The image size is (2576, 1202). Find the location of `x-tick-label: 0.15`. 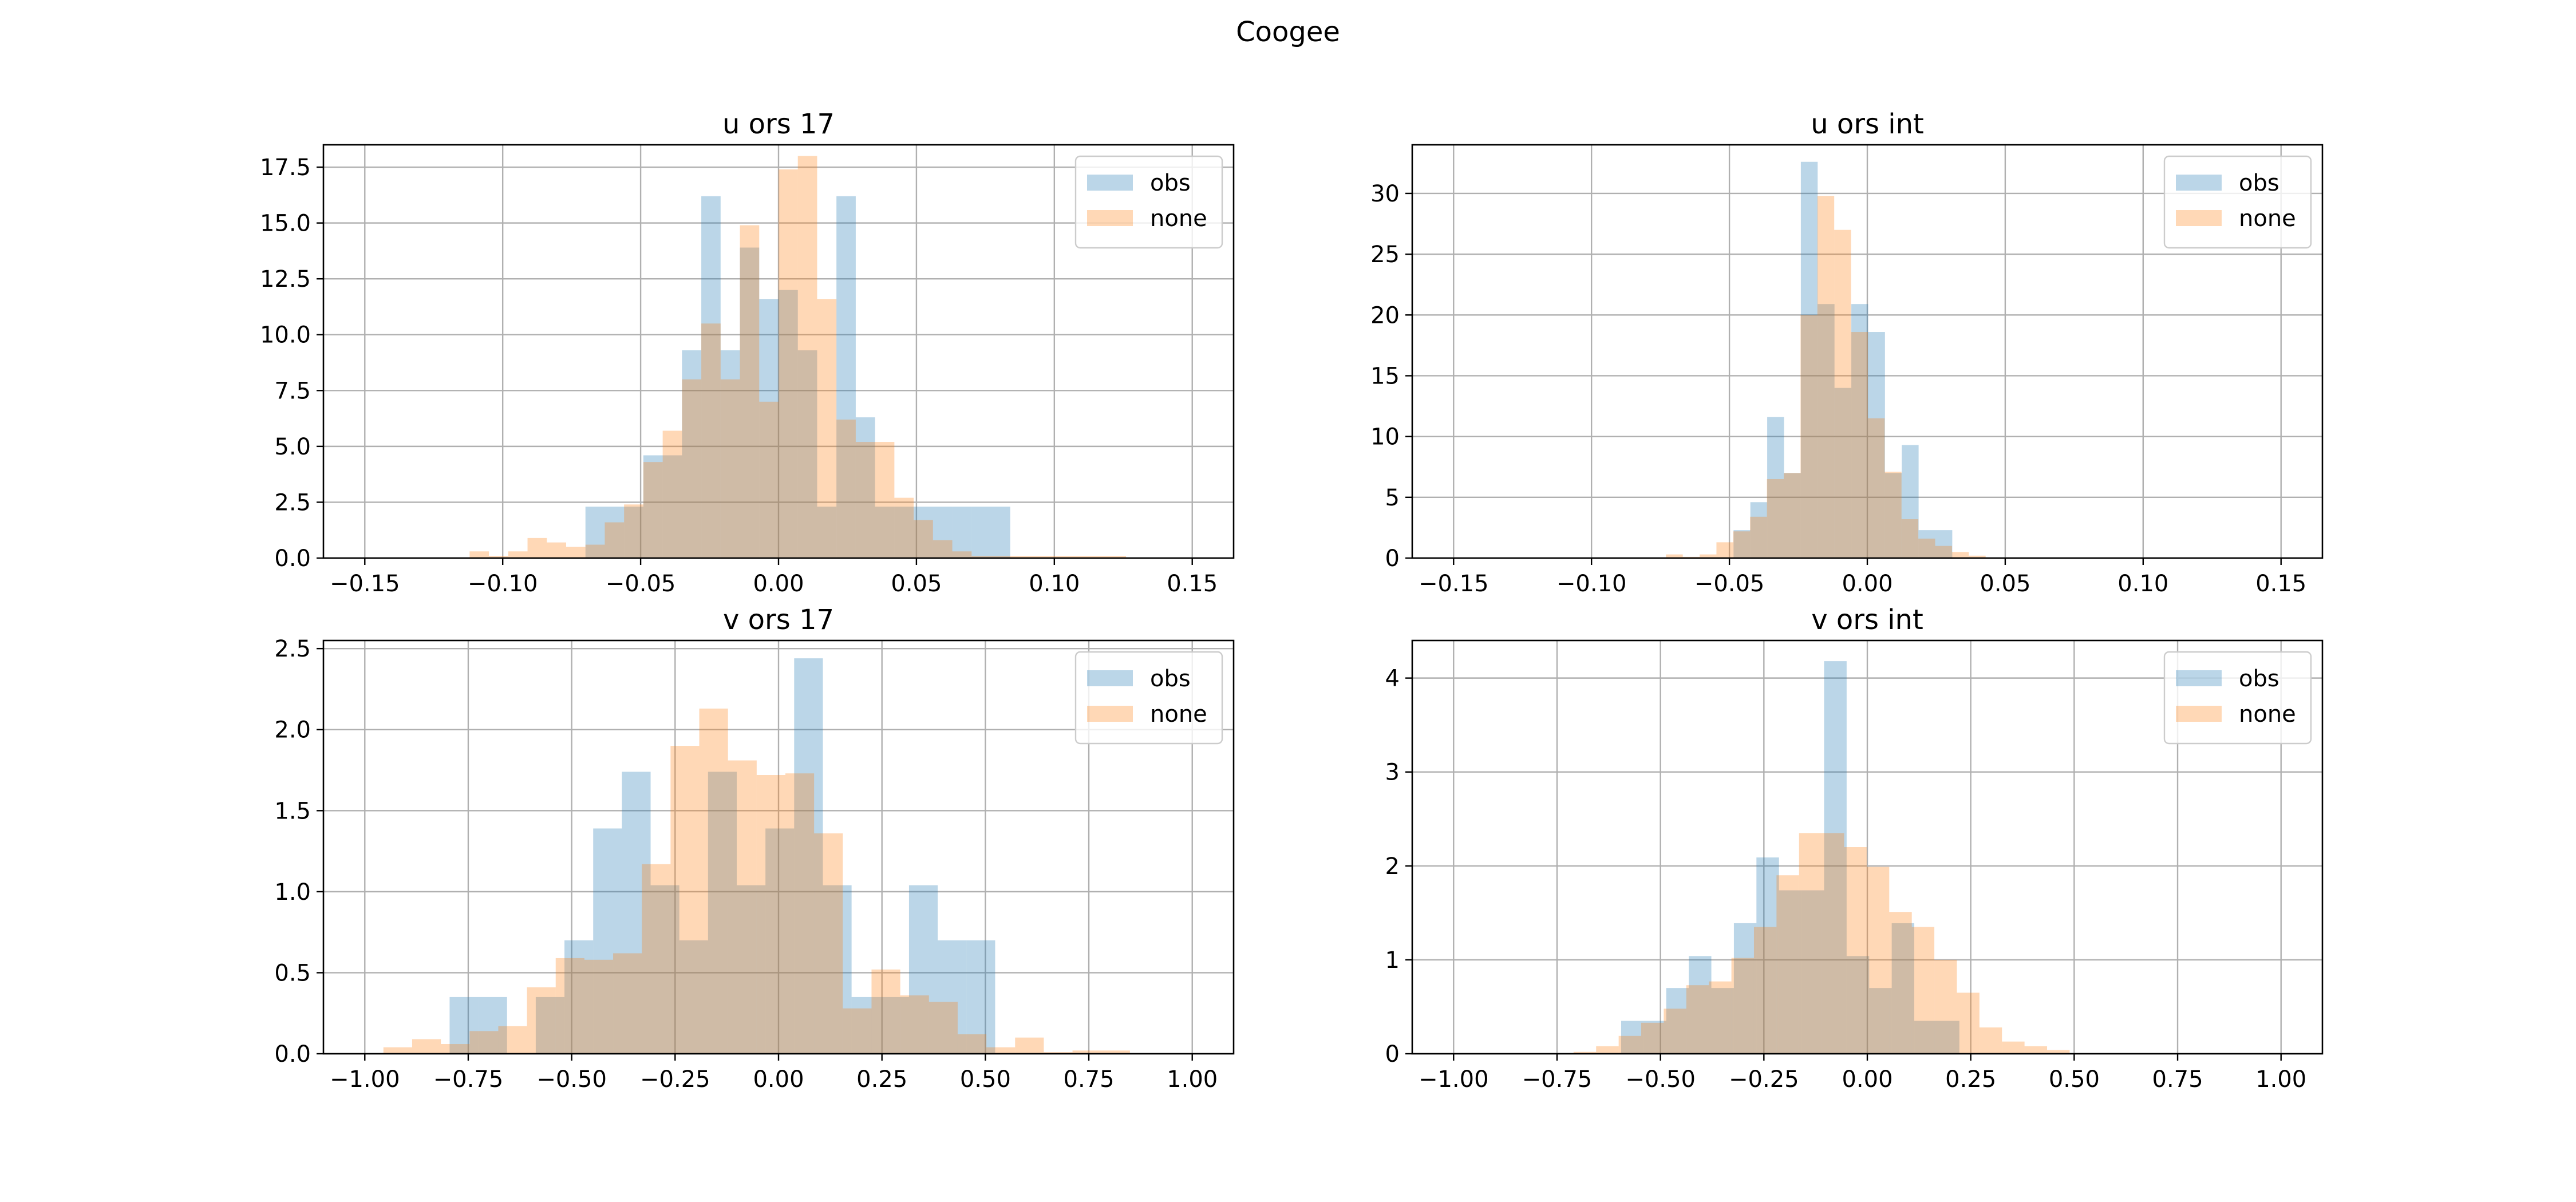

x-tick-label: 0.15 is located at coordinates (1192, 584).